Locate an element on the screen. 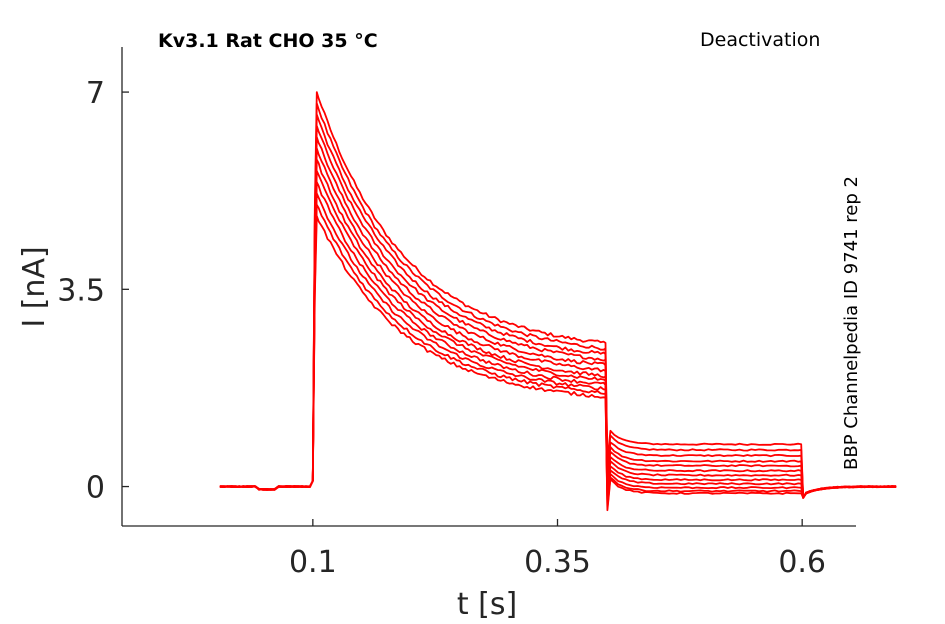 This screenshot has height=624, width=945. y-tick-label: 7 is located at coordinates (95, 93).